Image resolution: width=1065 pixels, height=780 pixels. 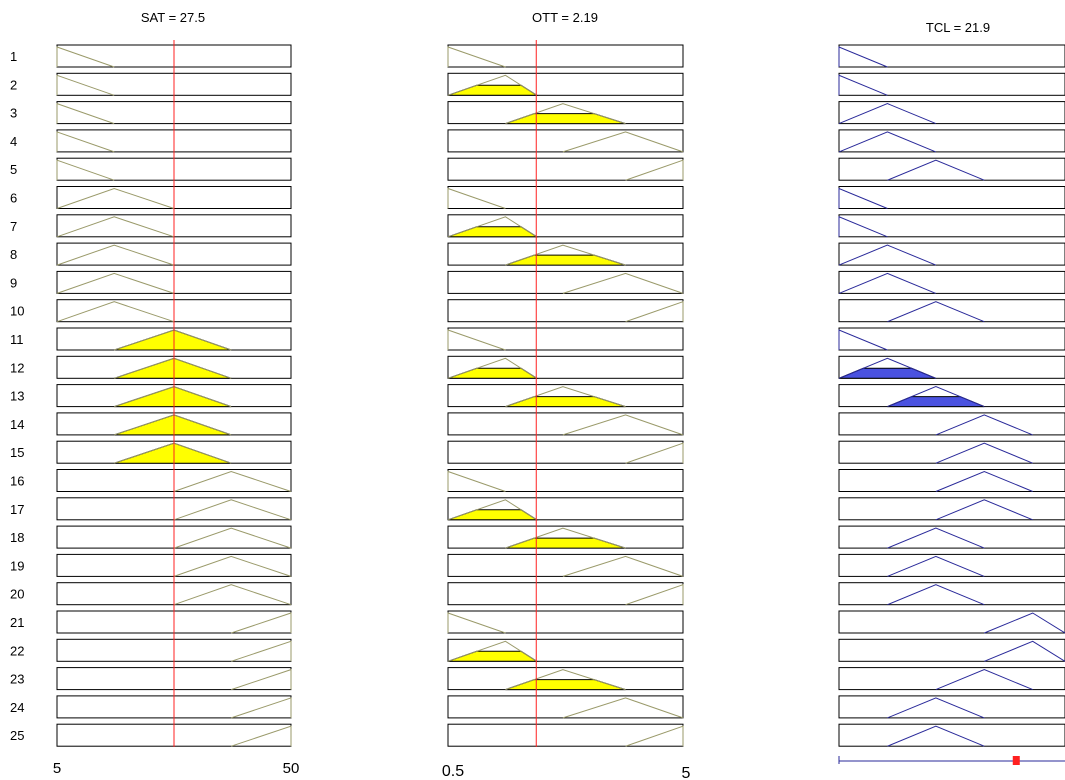 What do you see at coordinates (951, 197) in the screenshot?
I see `tcl-rule-6-box` at bounding box center [951, 197].